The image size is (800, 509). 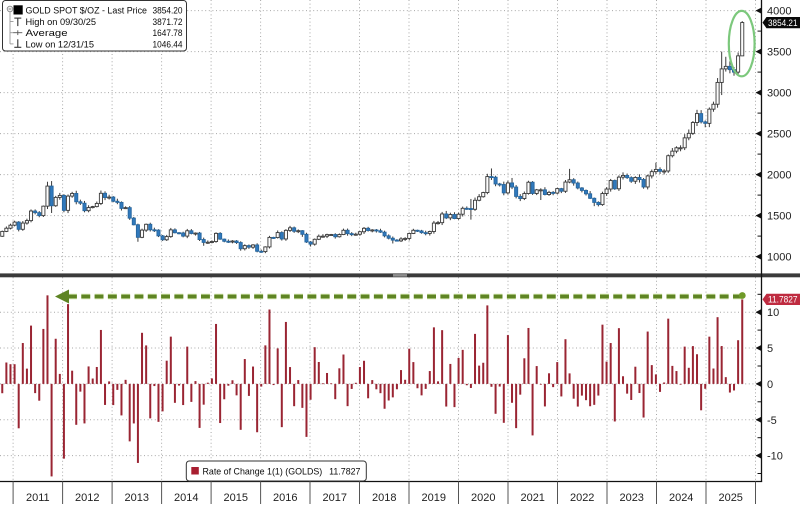 What do you see at coordinates (186, 498) in the screenshot?
I see `svg-text: 2014` at bounding box center [186, 498].